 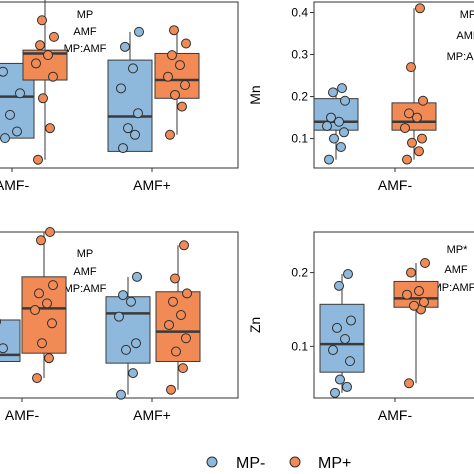 I want to click on panel-top-right-annotations: MP AMF MP:AMF, so click(x=460, y=36).